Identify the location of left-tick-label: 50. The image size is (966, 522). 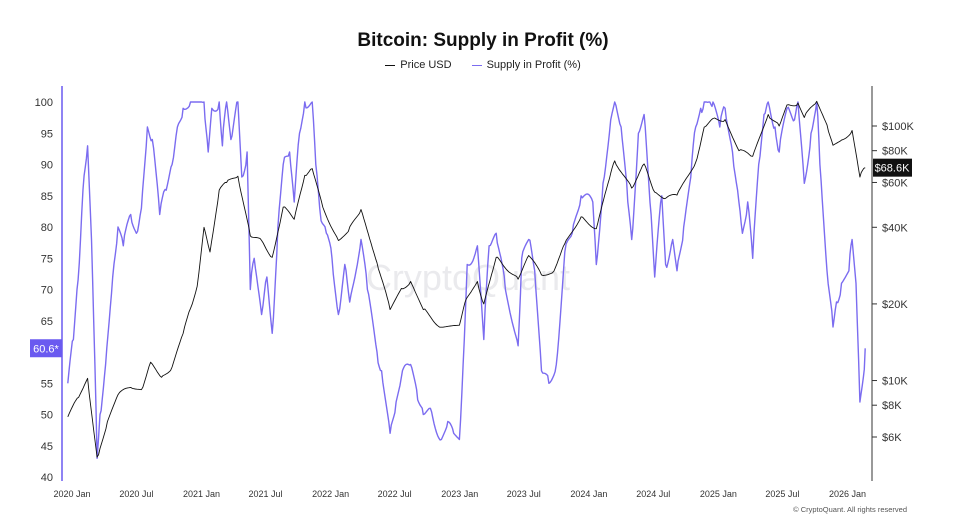
(47, 416).